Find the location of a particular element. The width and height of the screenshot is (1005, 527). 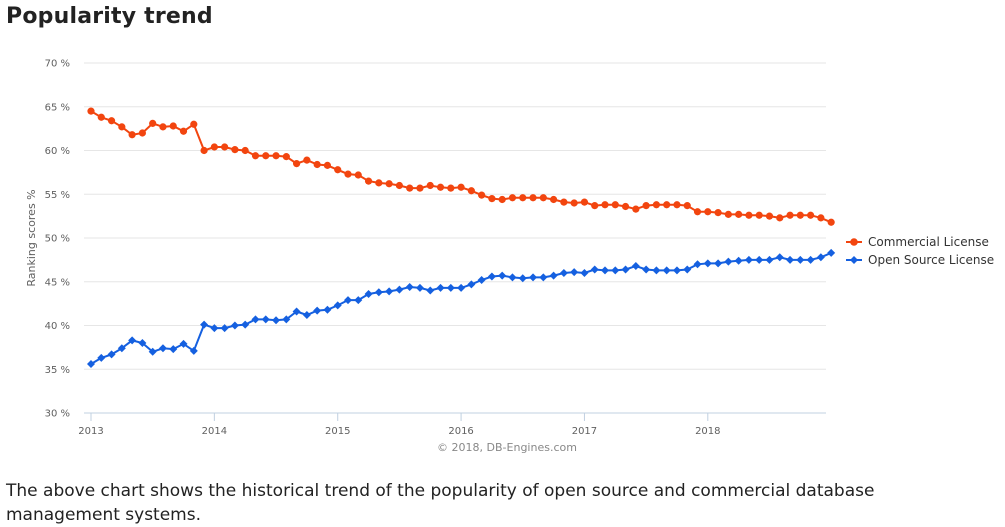

y-axis-tick-labels: 30 % 35 % 40 % 45 % 50 % 55 % 60 % 65 % 70 % is located at coordinates (57, 239).